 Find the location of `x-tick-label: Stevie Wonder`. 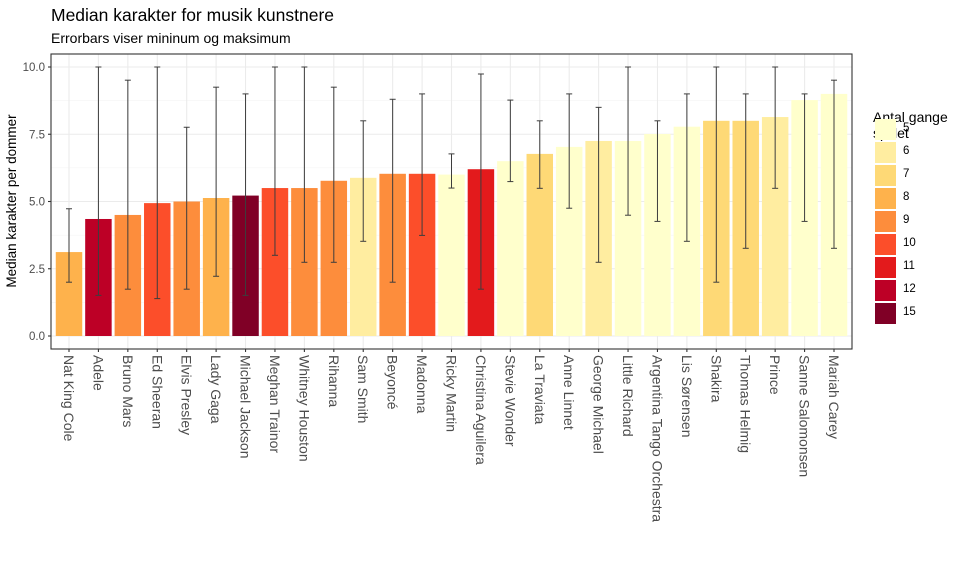

x-tick-label: Stevie Wonder is located at coordinates (510, 401).